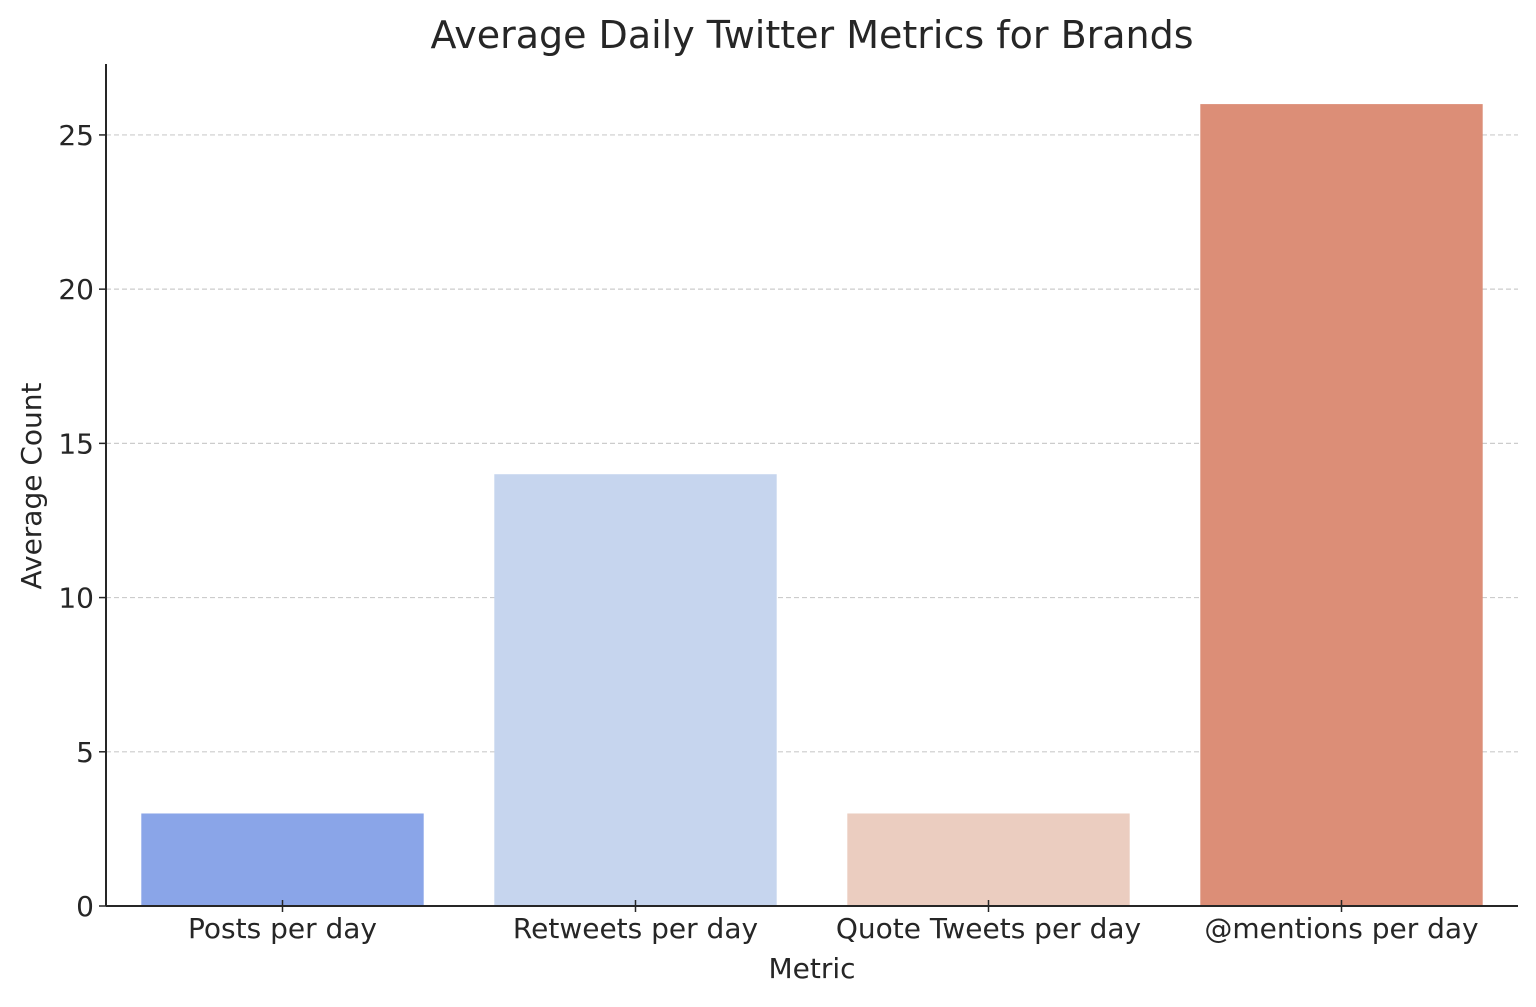 The image size is (1536, 1007). Describe the element at coordinates (988, 859) in the screenshot. I see `bar-quote-tweets-per-day` at that location.